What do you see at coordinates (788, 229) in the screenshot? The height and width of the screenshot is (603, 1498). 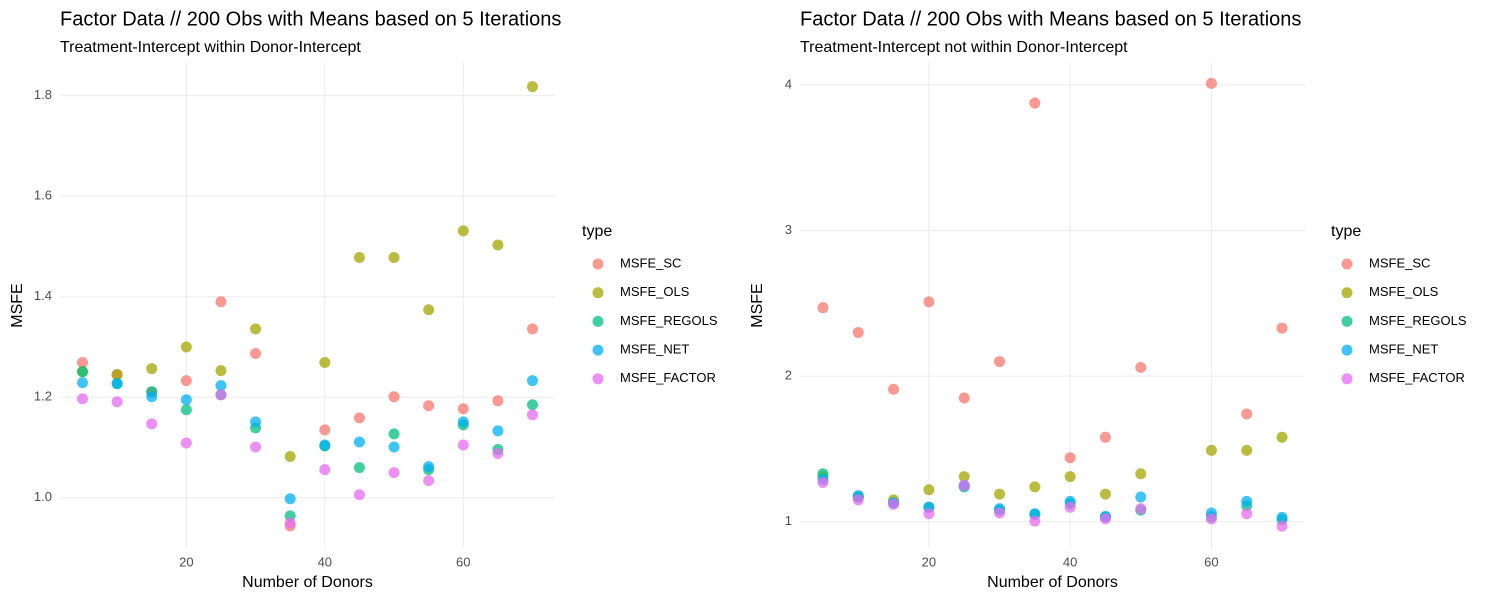 I see `y-tick-label: 3` at bounding box center [788, 229].